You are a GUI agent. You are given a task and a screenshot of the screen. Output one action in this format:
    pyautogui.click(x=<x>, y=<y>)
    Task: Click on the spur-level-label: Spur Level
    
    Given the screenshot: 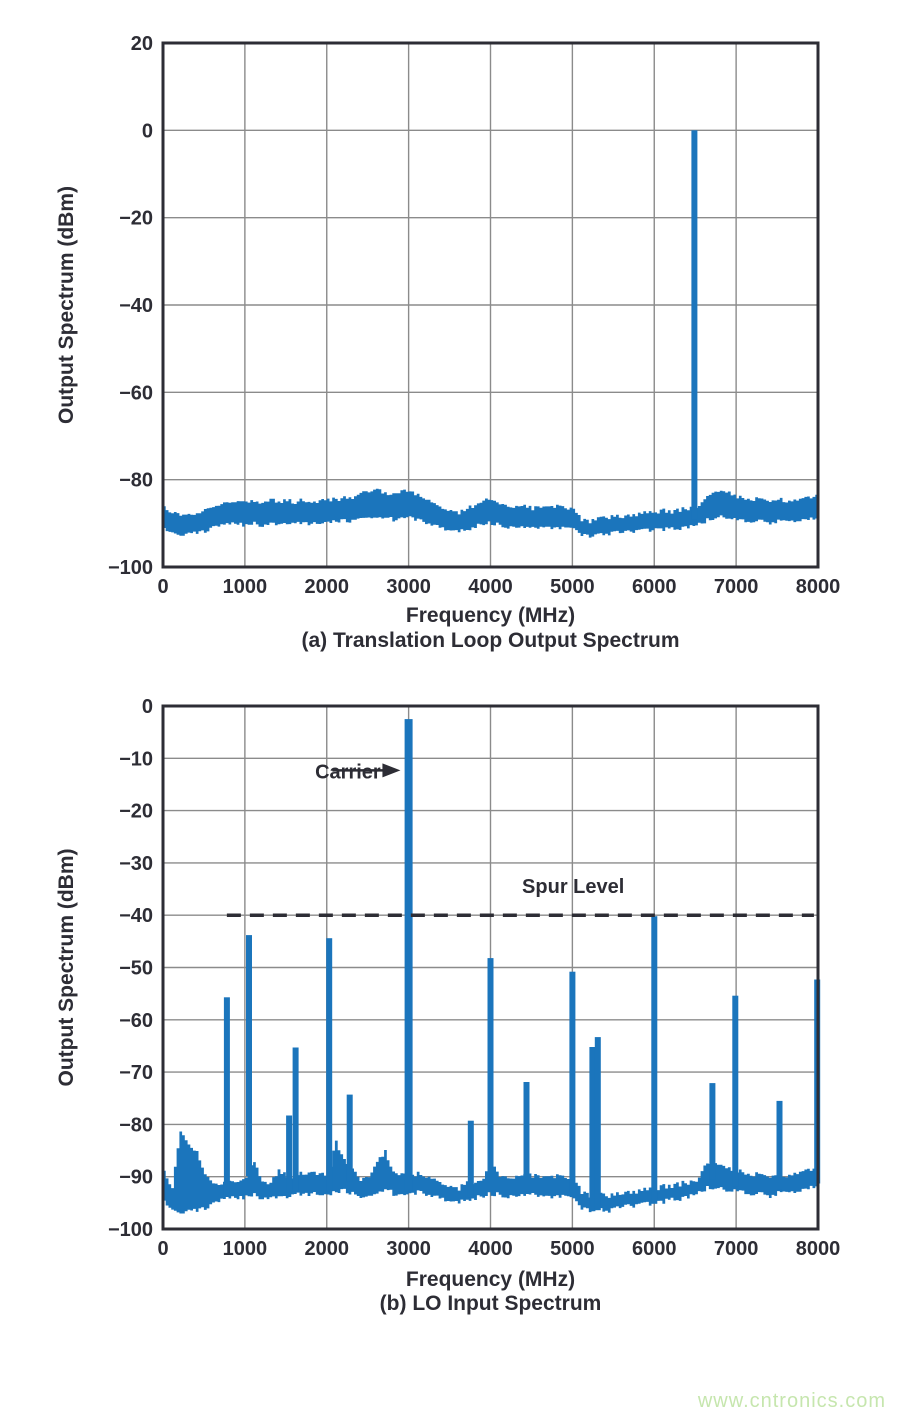 What is the action you would take?
    pyautogui.click(x=573, y=887)
    